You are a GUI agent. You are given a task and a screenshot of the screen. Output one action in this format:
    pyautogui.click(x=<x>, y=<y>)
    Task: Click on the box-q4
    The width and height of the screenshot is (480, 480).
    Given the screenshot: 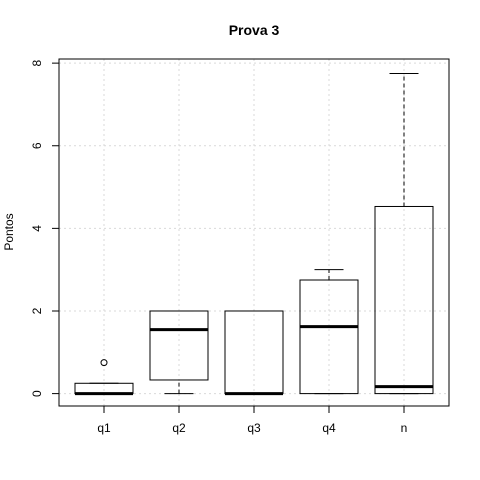 What is the action you would take?
    pyautogui.click(x=329, y=332)
    